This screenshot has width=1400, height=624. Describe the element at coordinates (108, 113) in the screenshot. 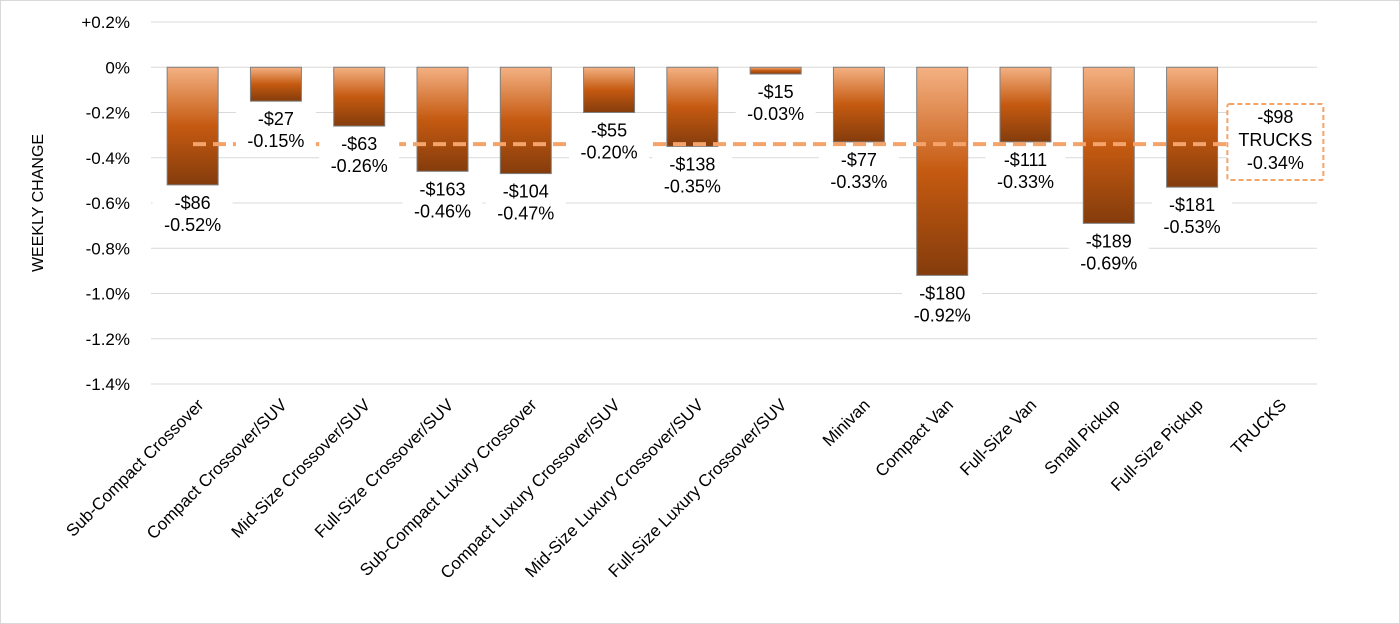

I see `y-tick-label: -0.2%` at that location.